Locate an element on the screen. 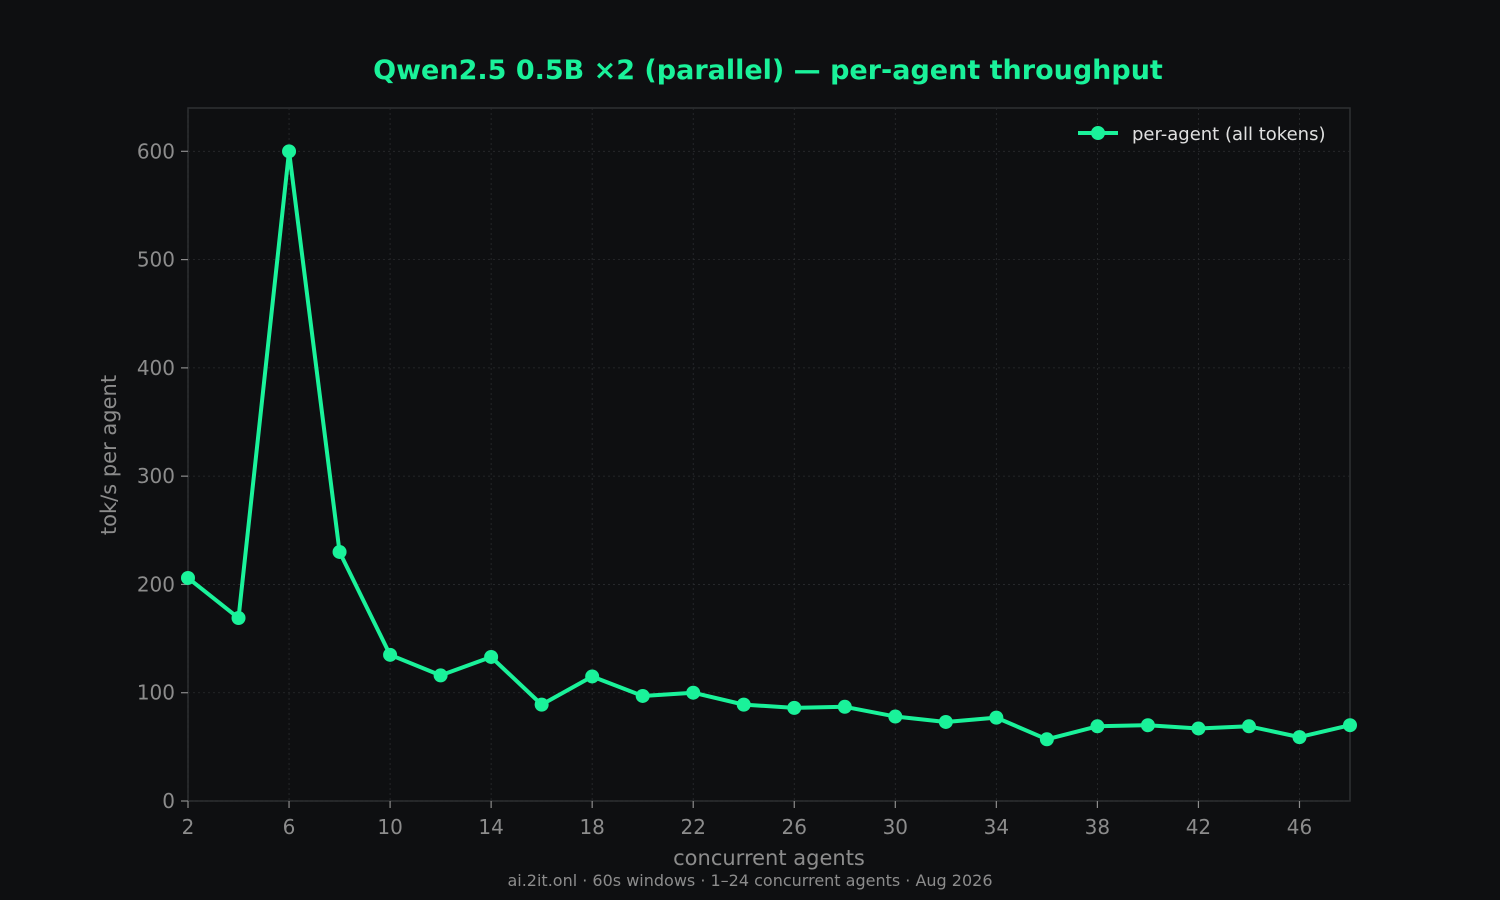 This screenshot has width=1500, height=900. x-tick-label: 10 is located at coordinates (389, 827).